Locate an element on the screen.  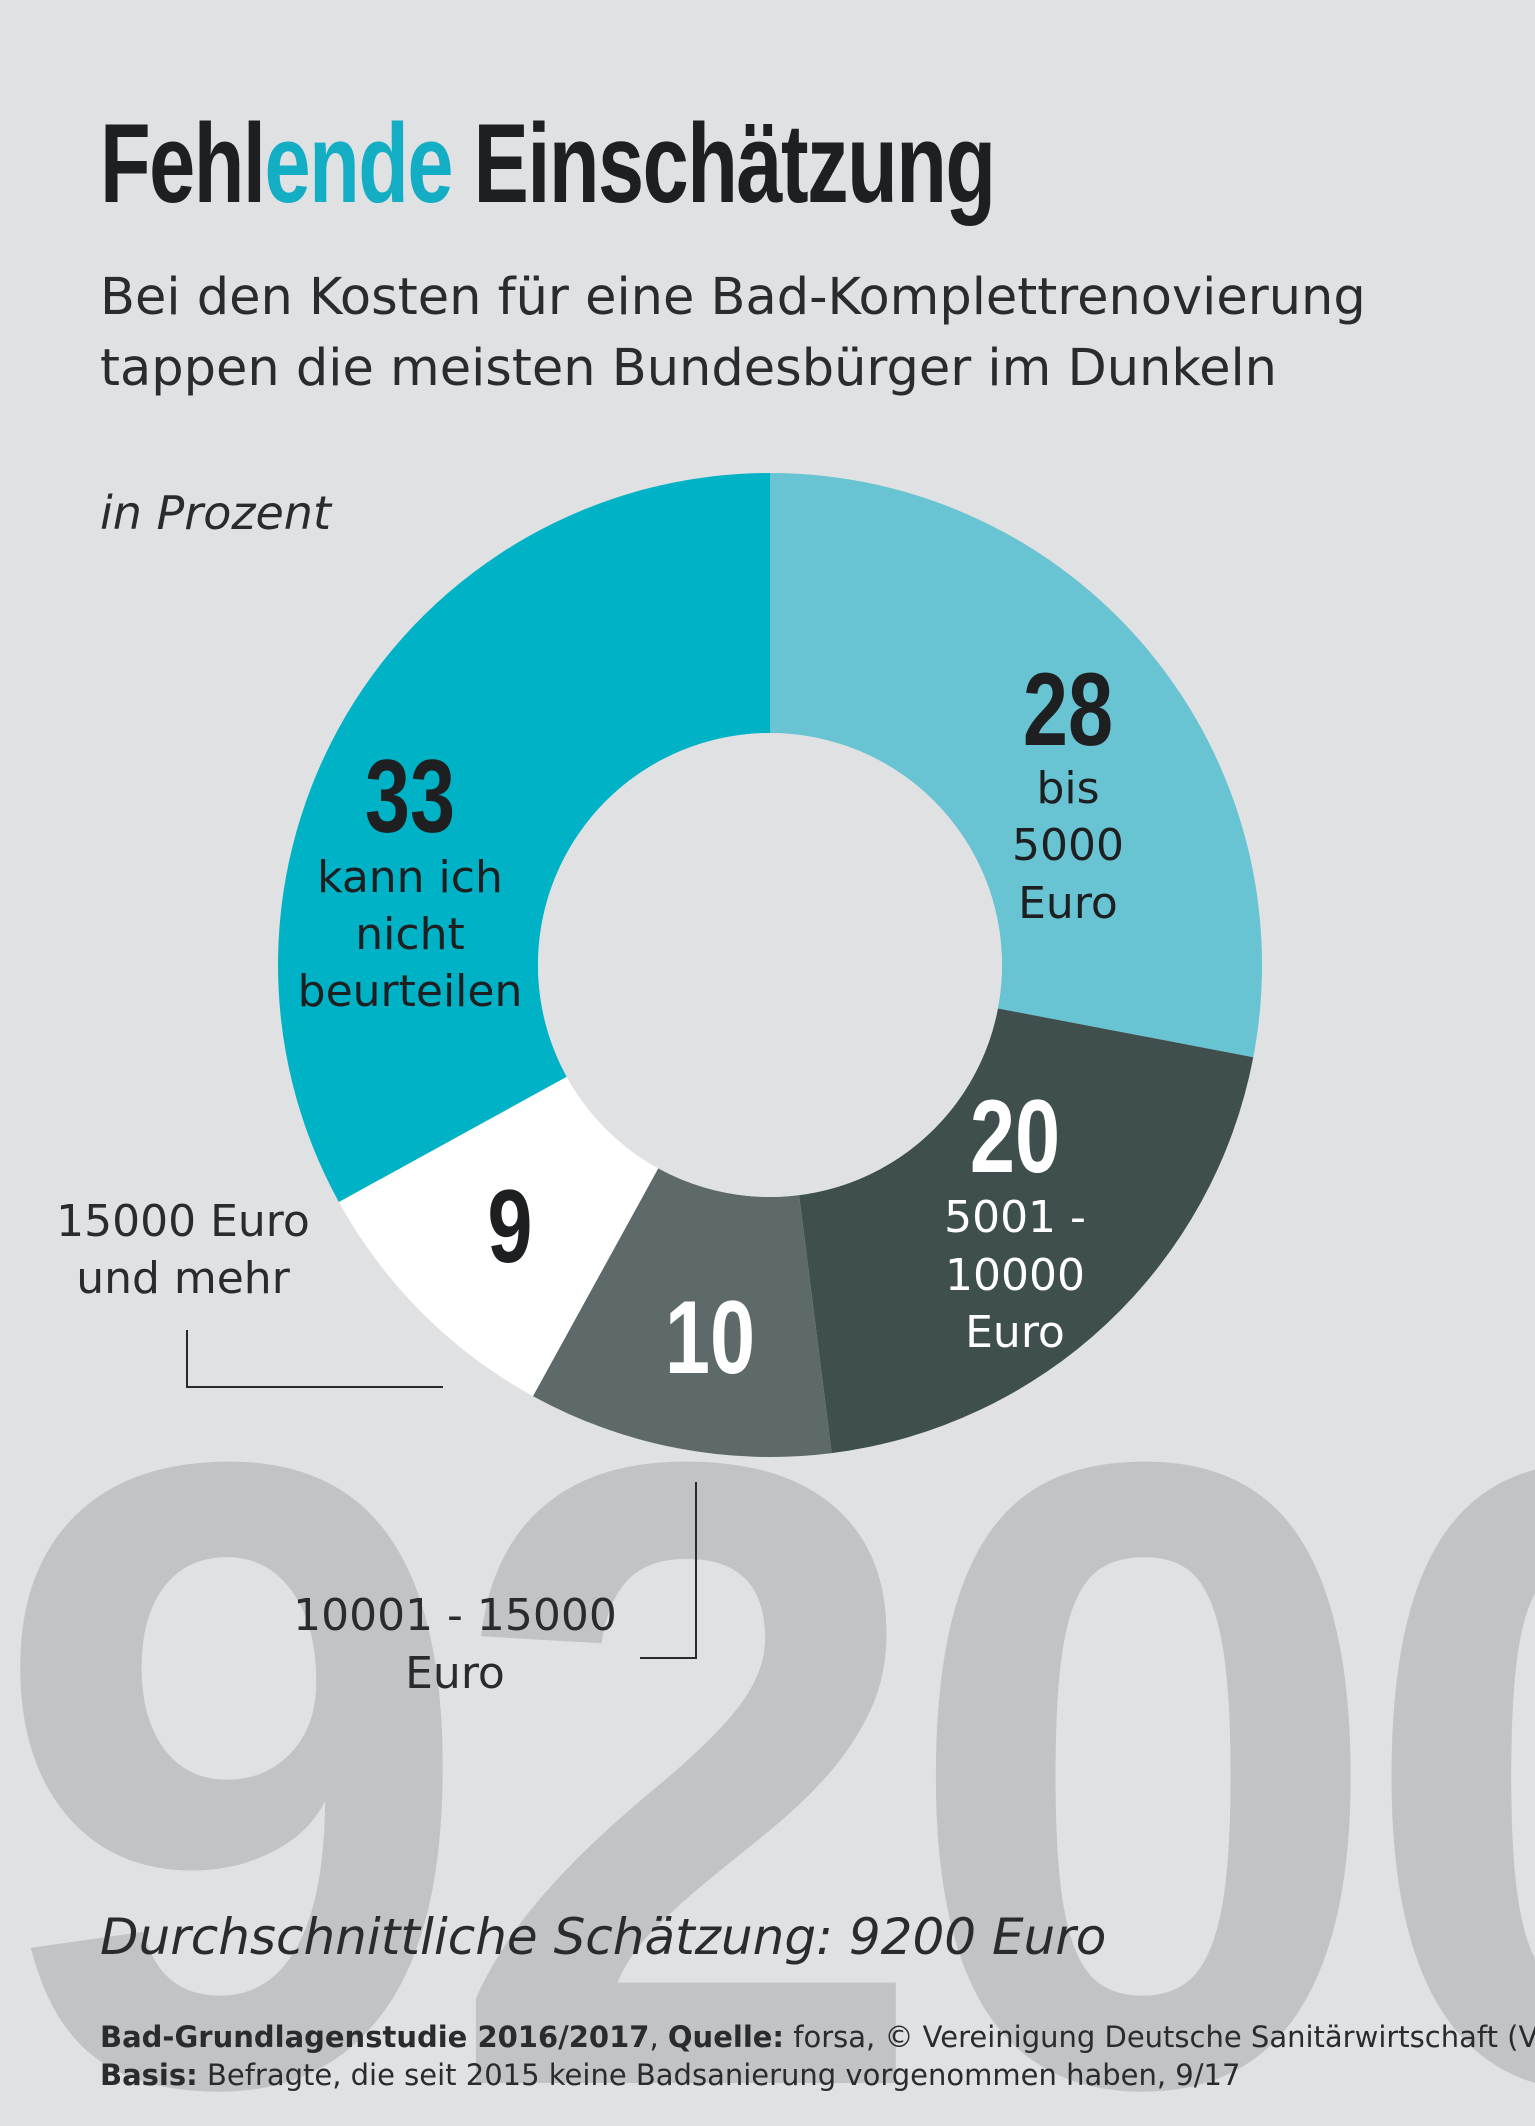
donut-hole is located at coordinates (770, 965).